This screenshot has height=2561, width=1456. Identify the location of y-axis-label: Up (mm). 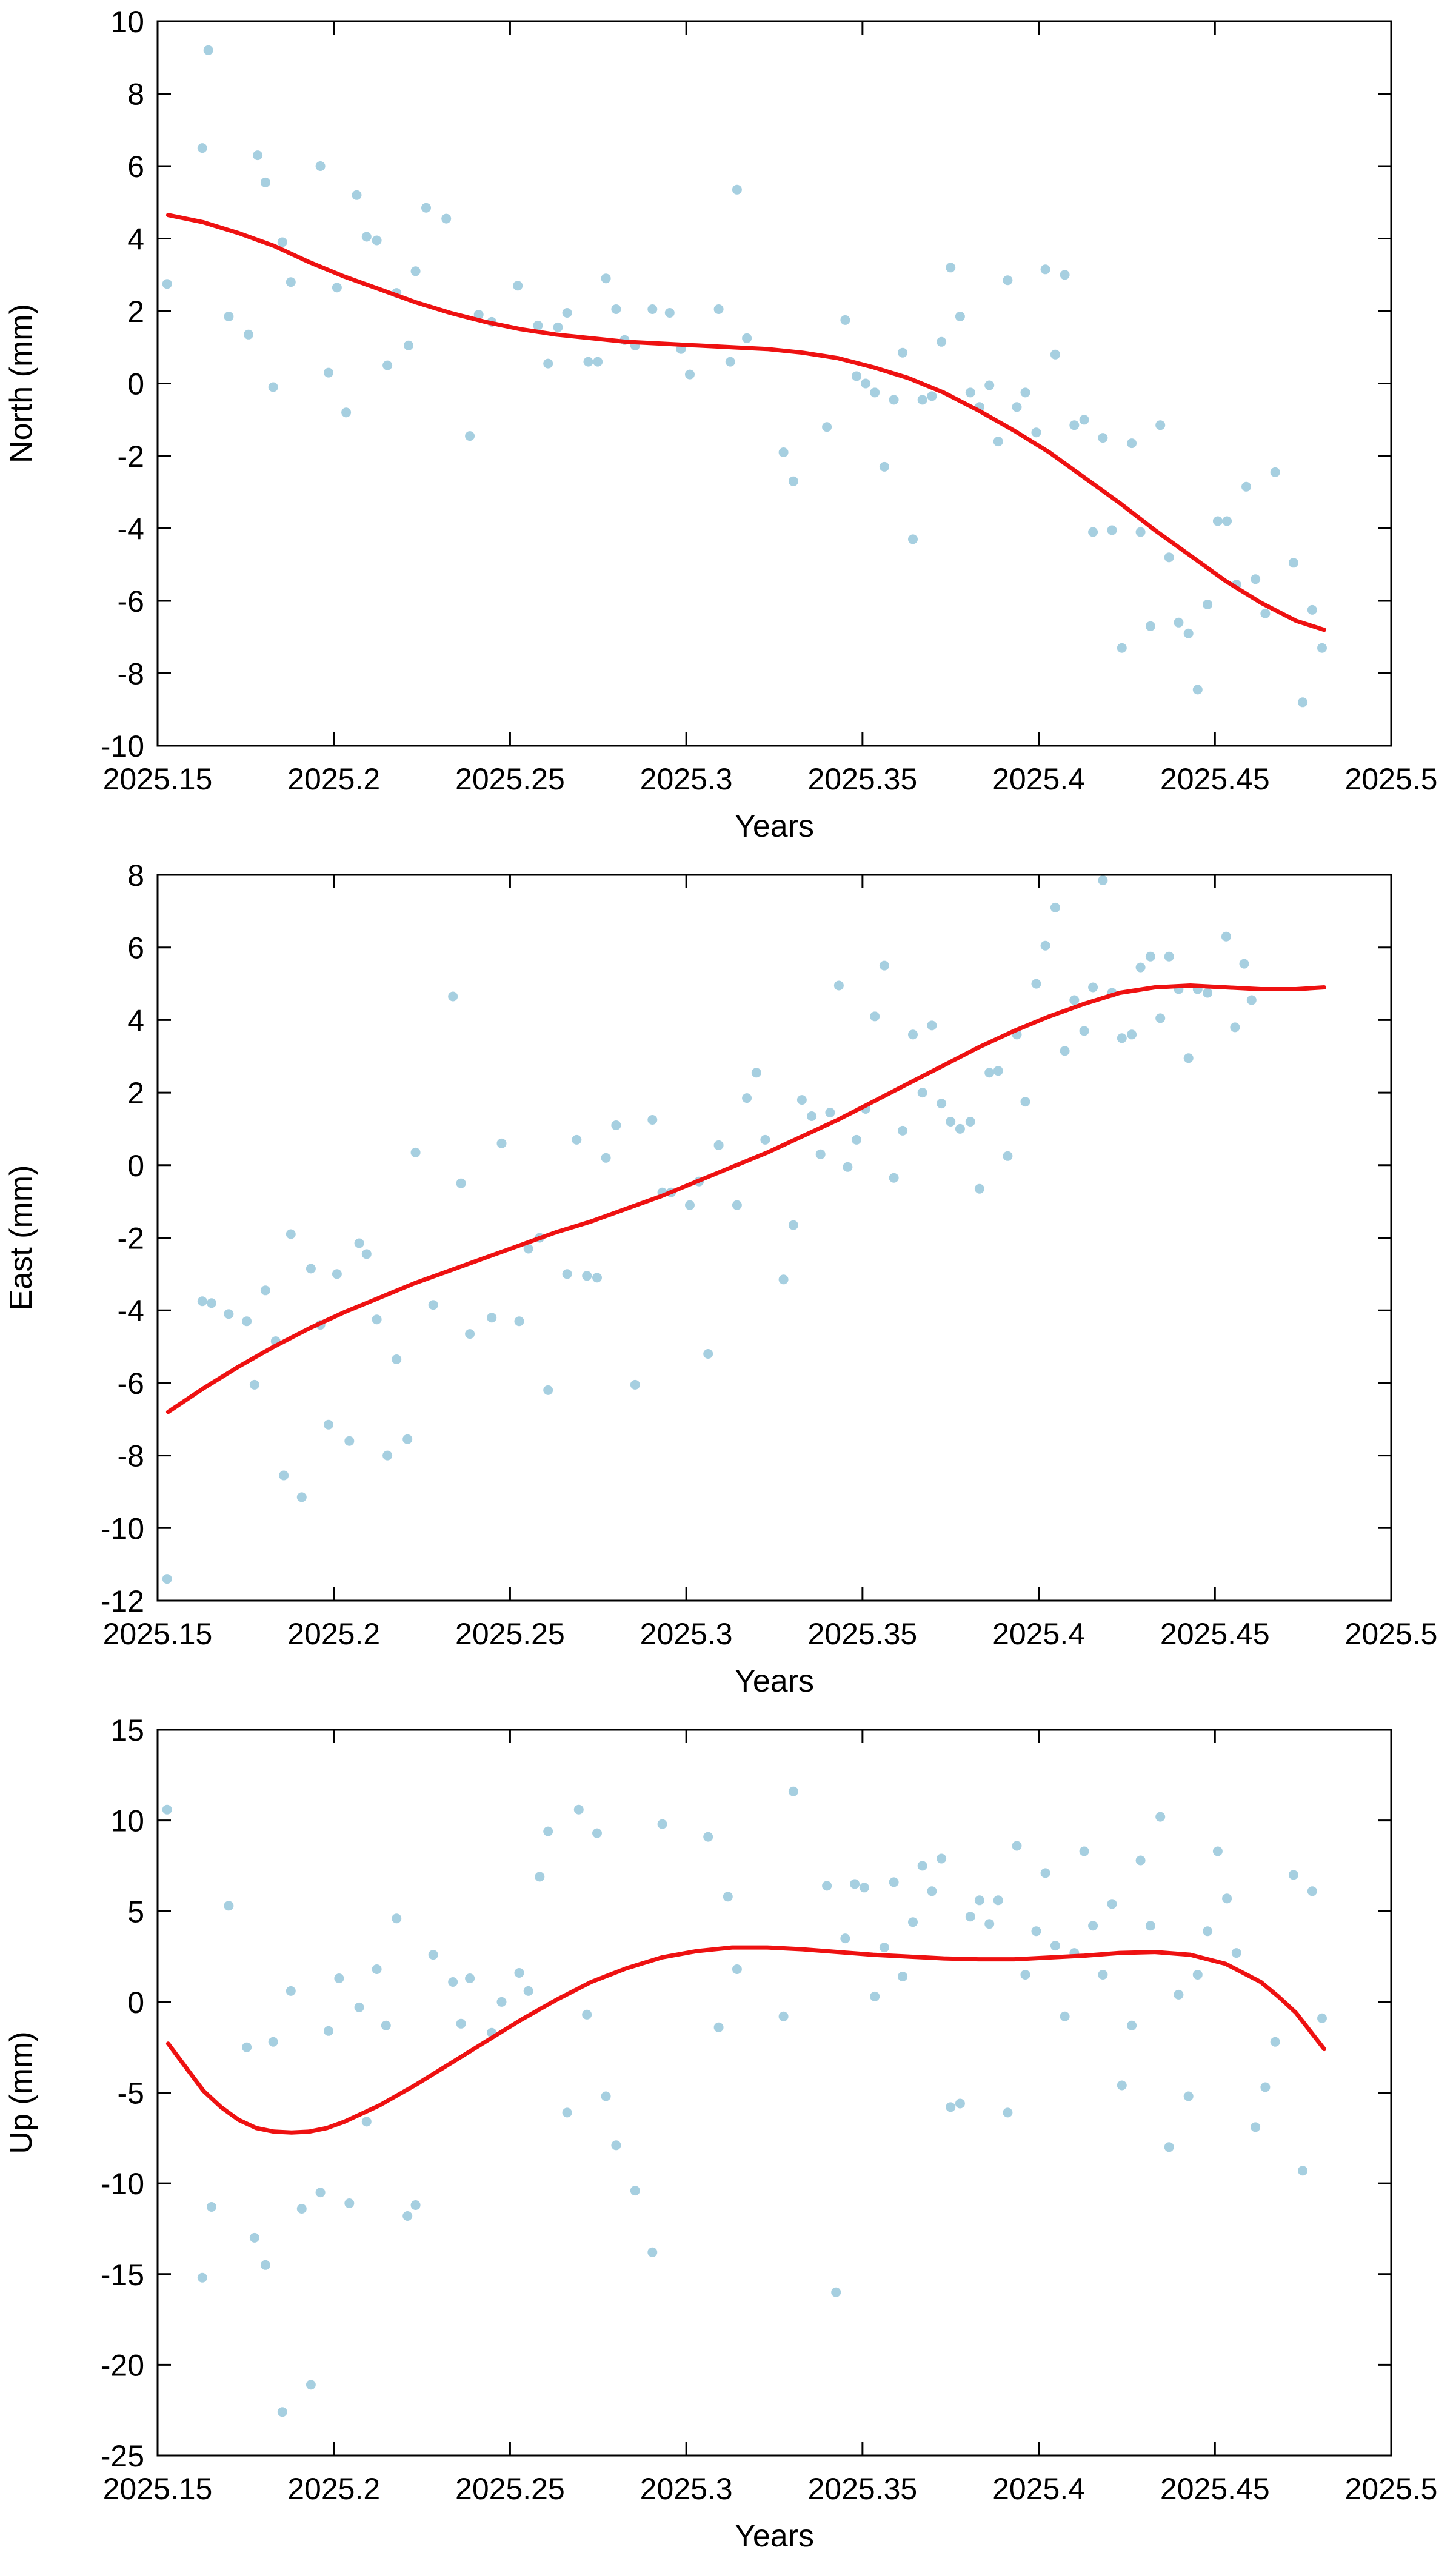
(21, 2092).